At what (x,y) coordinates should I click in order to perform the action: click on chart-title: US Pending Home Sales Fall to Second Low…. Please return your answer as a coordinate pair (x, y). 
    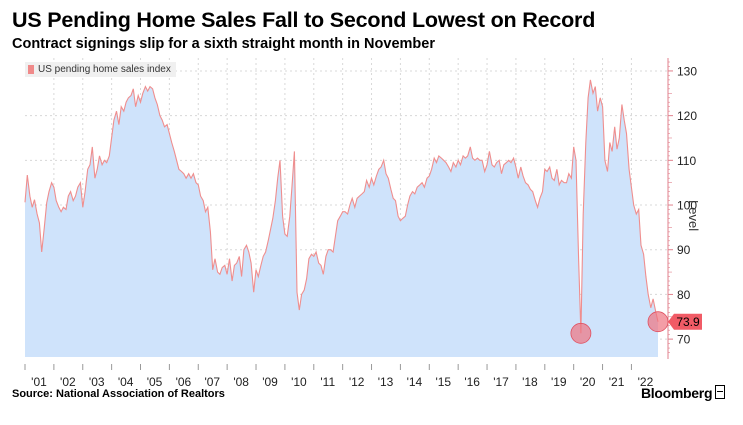
    Looking at the image, I should click on (304, 20).